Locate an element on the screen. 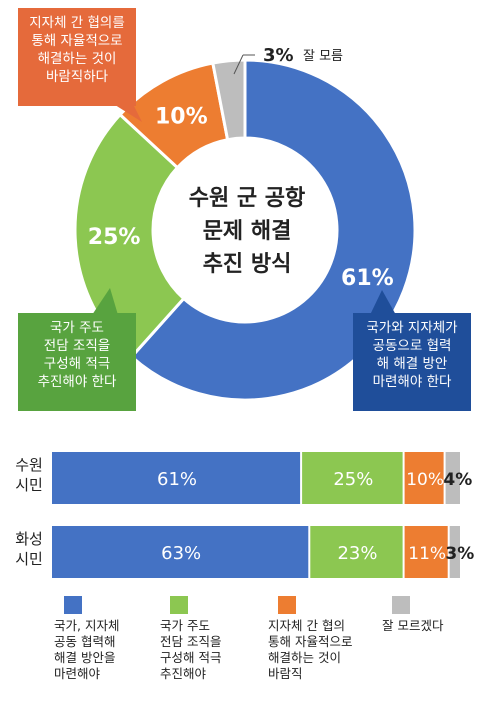 This screenshot has width=489, height=713. bar-label-blue-row-2: 63% is located at coordinates (181, 553).